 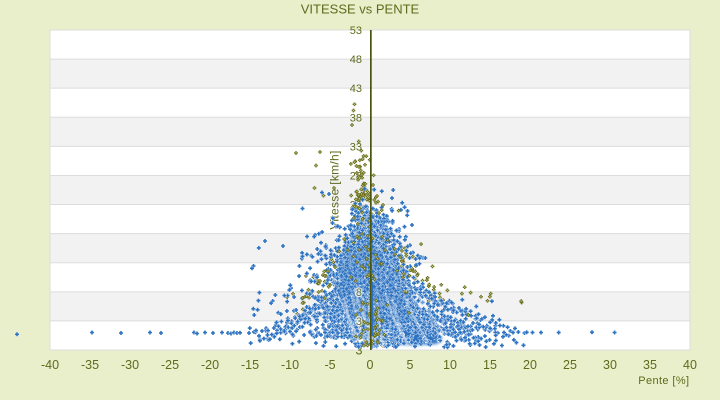 What do you see at coordinates (250, 365) in the screenshot?
I see `svg-text: -15` at bounding box center [250, 365].